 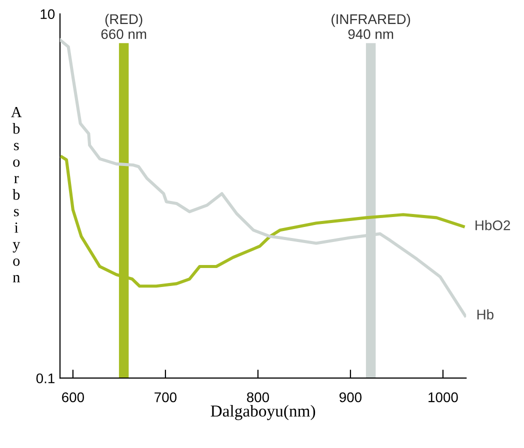 What do you see at coordinates (45, 378) in the screenshot?
I see `y-tick-label: 0.1` at bounding box center [45, 378].